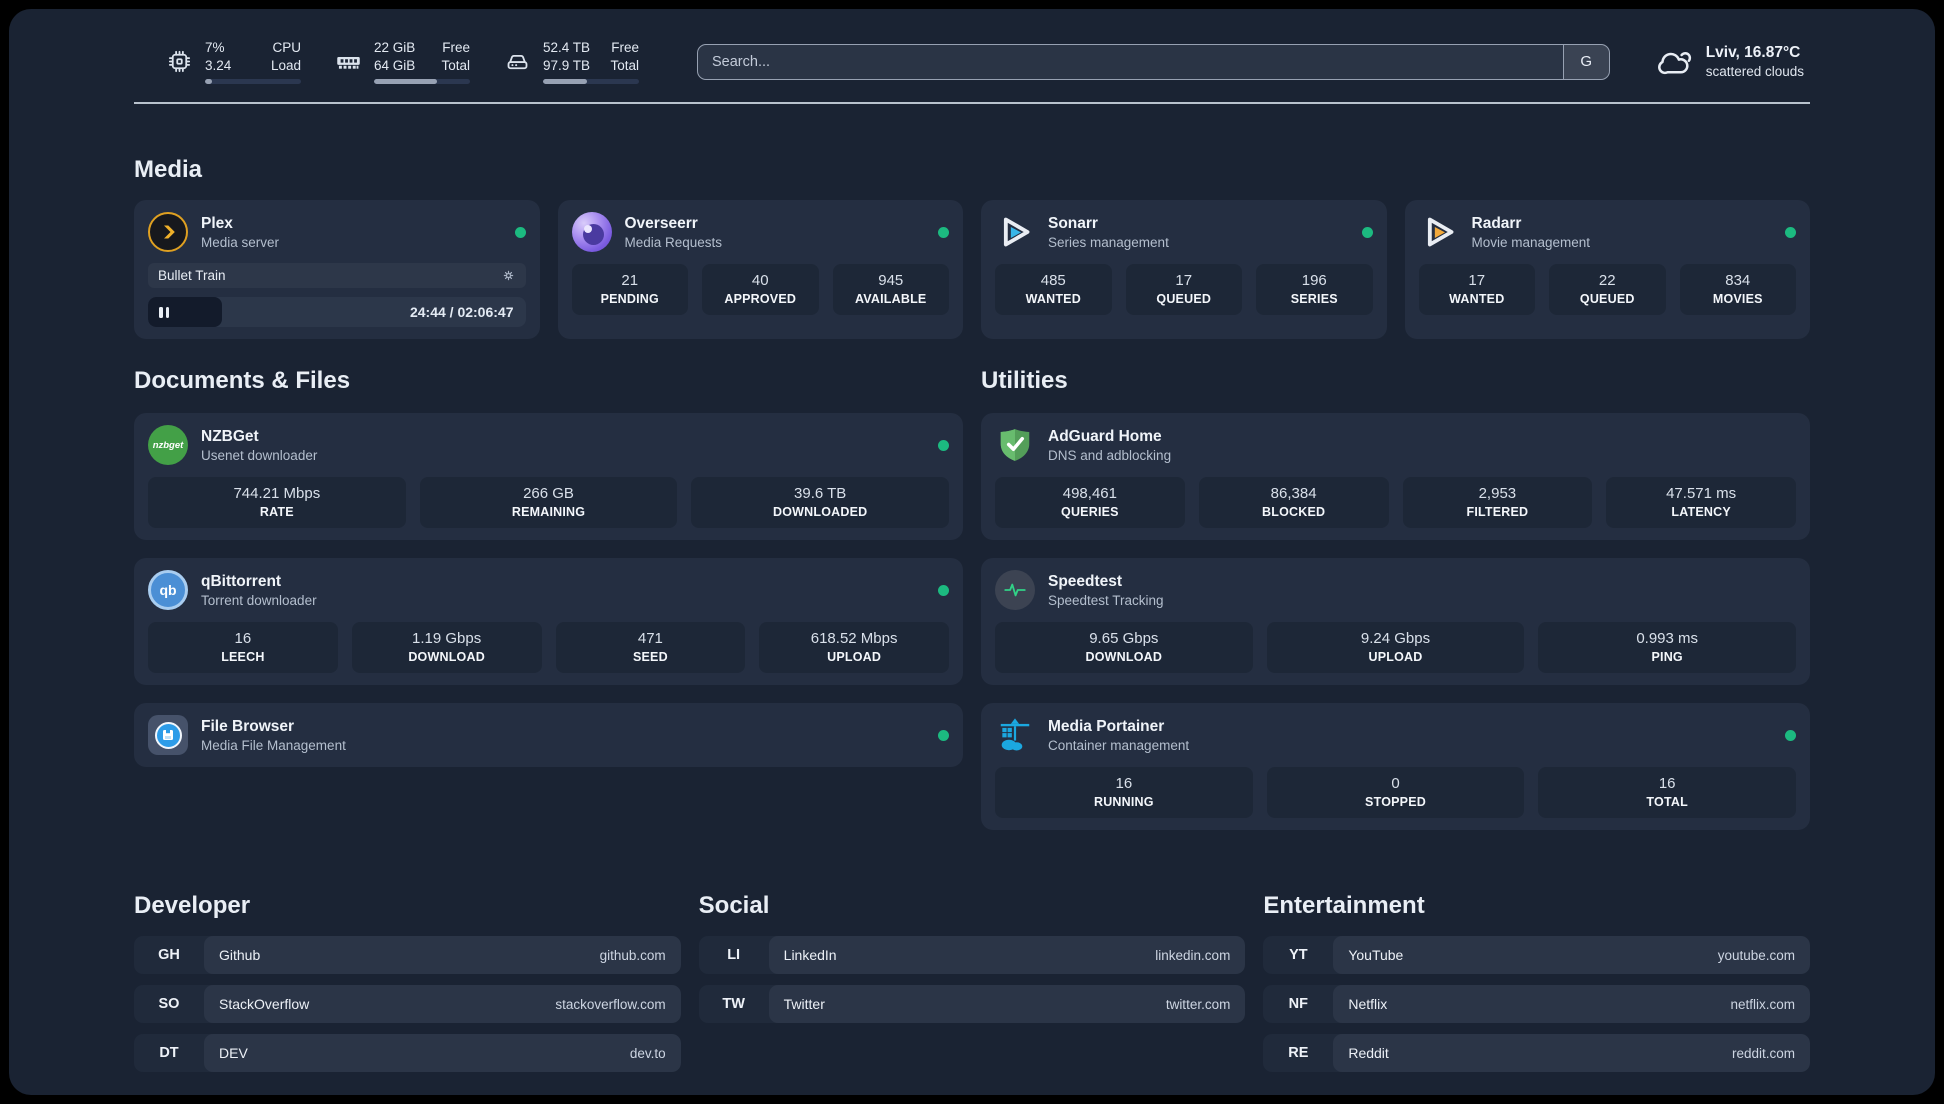 The image size is (1944, 1104). What do you see at coordinates (661, 223) in the screenshot?
I see `app-name: Overseerr` at bounding box center [661, 223].